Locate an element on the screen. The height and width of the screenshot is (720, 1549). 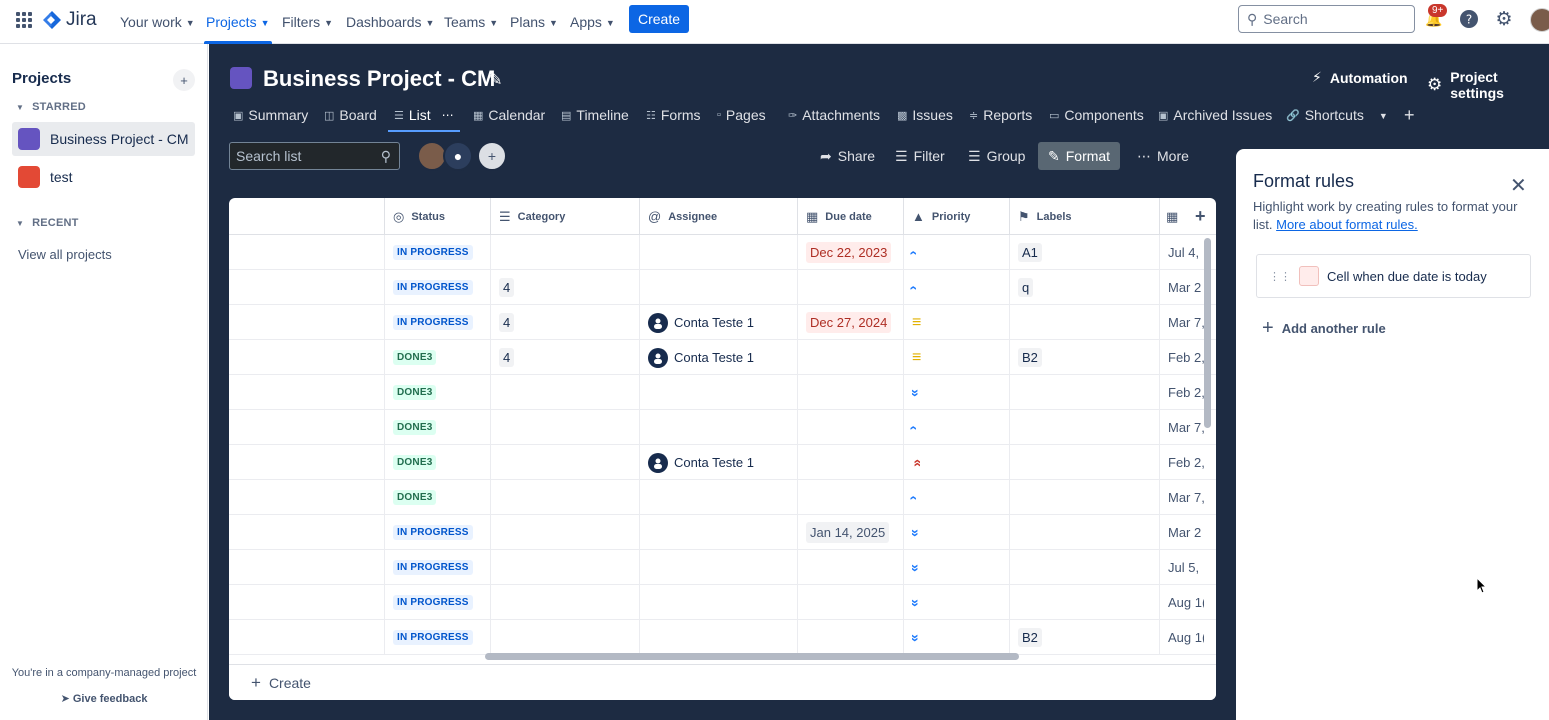
tab-calendar: ▦ Calendar is located at coordinates (509, 115).